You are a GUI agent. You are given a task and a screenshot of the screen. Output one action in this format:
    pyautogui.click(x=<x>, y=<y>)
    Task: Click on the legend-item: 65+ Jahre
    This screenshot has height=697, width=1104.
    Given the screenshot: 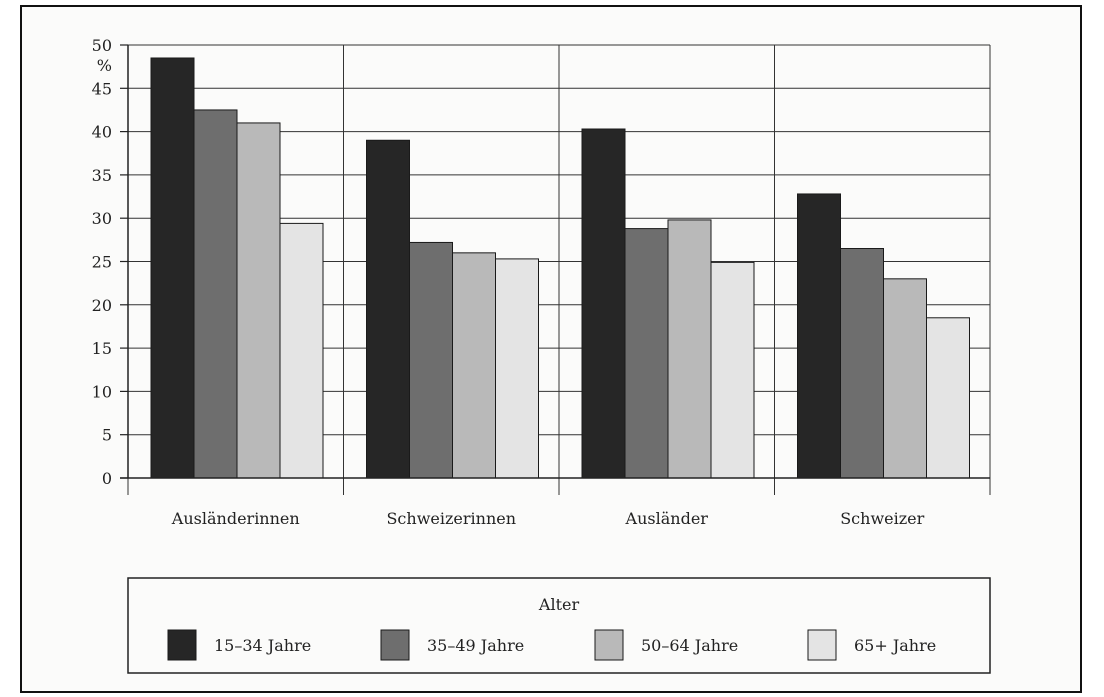 What is the action you would take?
    pyautogui.click(x=871, y=645)
    